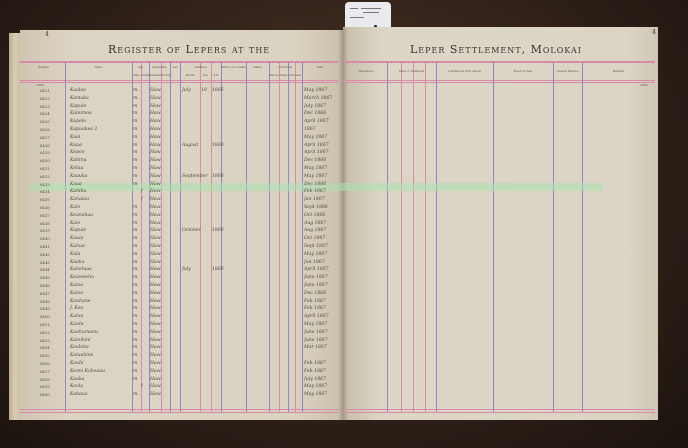 The image size is (688, 448). Describe the element at coordinates (45, 262) in the screenshot. I see `row-number: 6443` at that location.